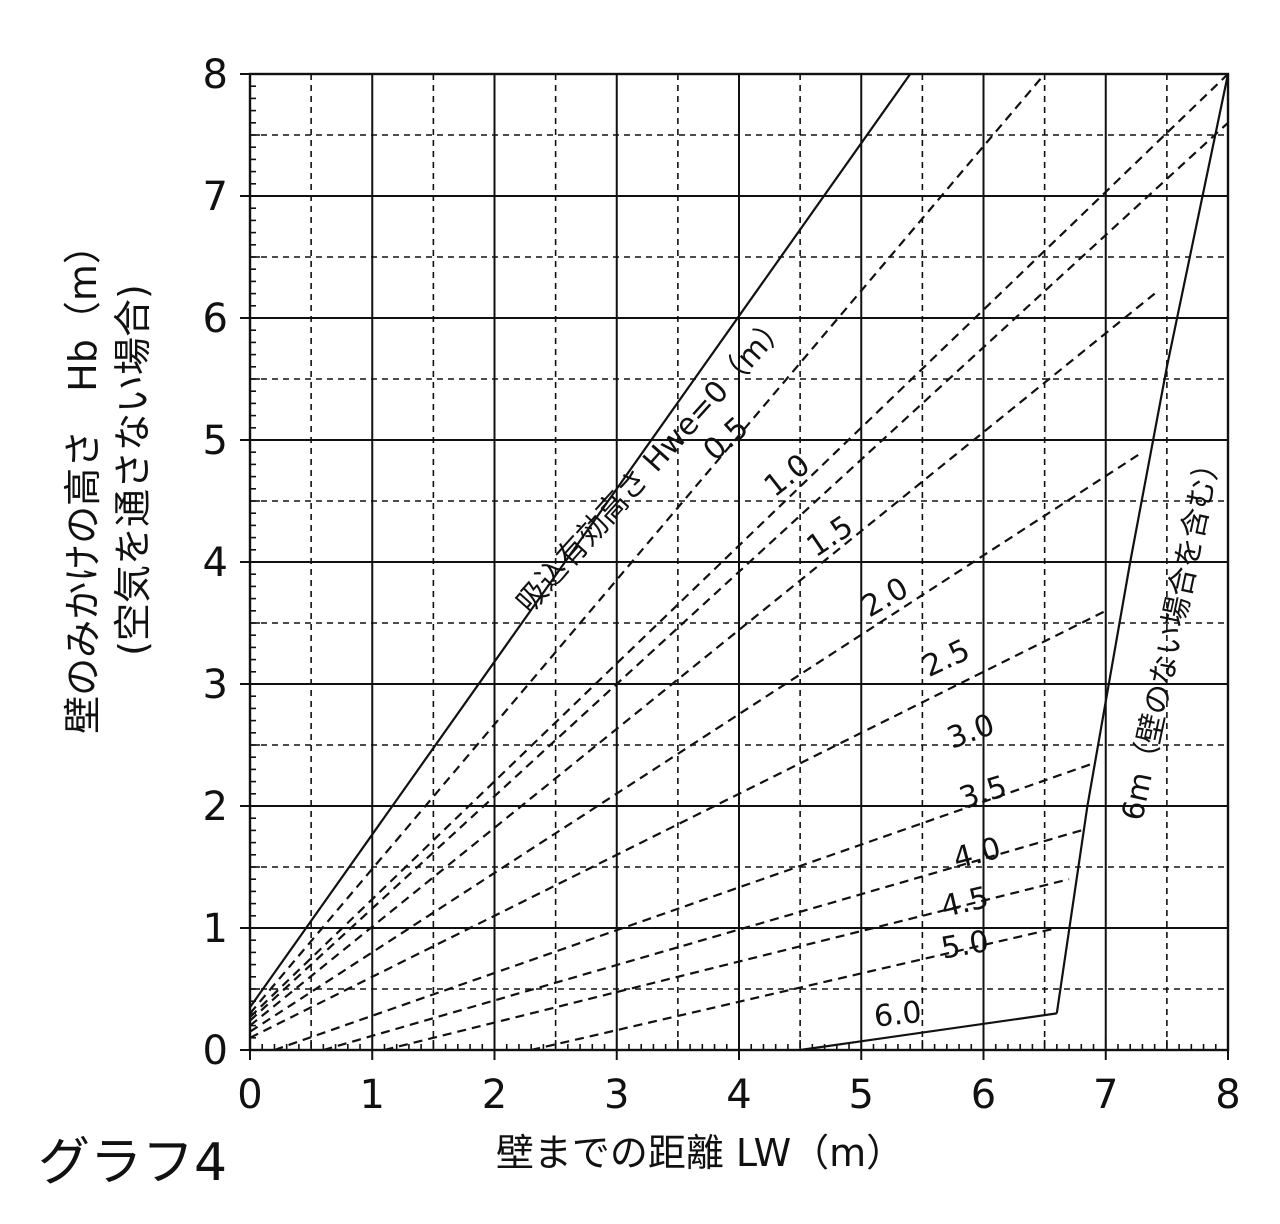  I want to click on x-tick-label: 8, so click(1227, 1095).